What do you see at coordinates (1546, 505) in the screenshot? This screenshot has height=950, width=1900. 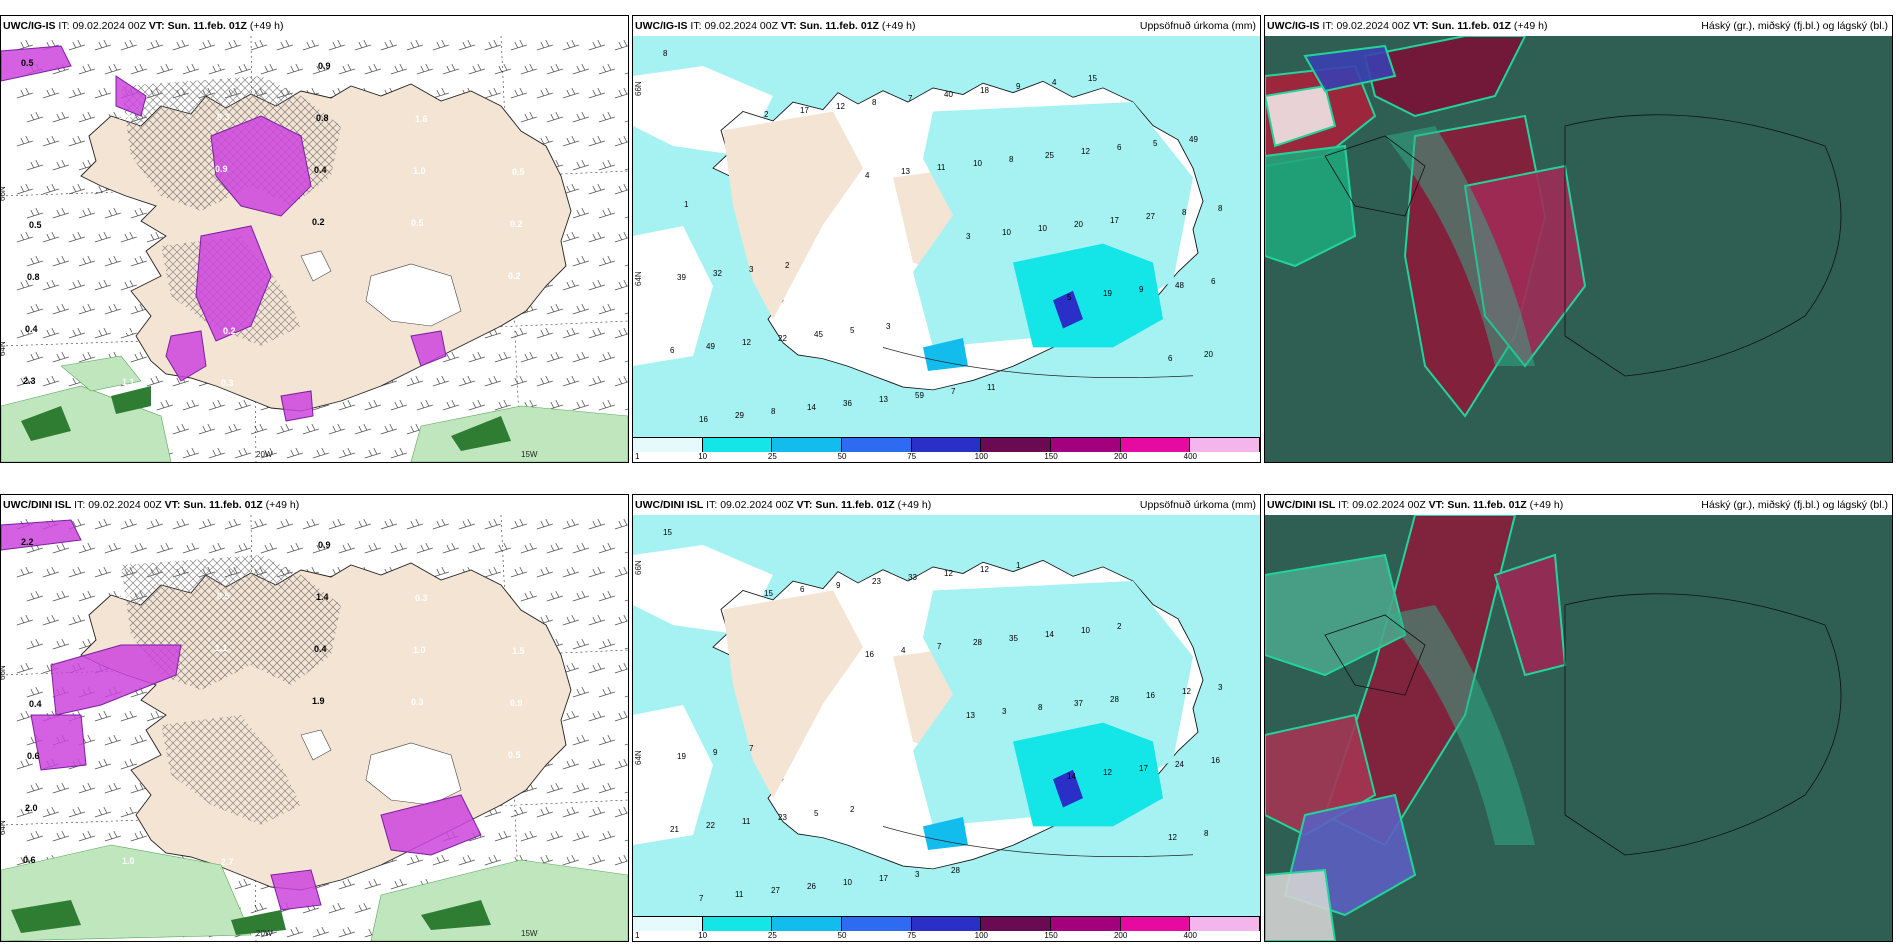 I see `lead-time: (+49 h)` at bounding box center [1546, 505].